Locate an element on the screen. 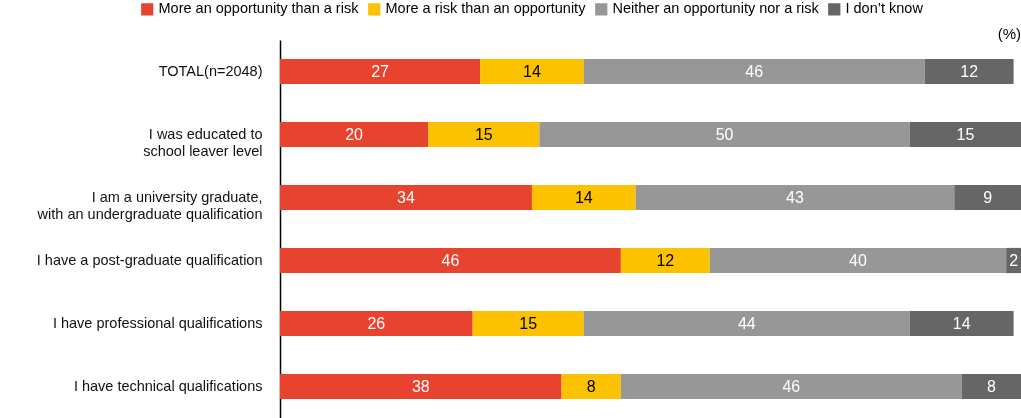 This screenshot has width=1021, height=418. y-tick-label: I have professional qualifications is located at coordinates (157, 322).